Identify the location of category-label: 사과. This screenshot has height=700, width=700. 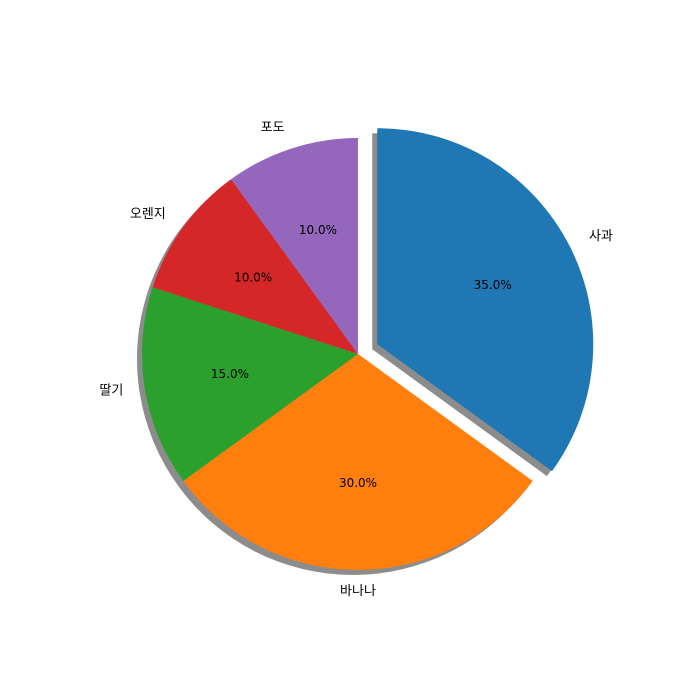
(601, 236).